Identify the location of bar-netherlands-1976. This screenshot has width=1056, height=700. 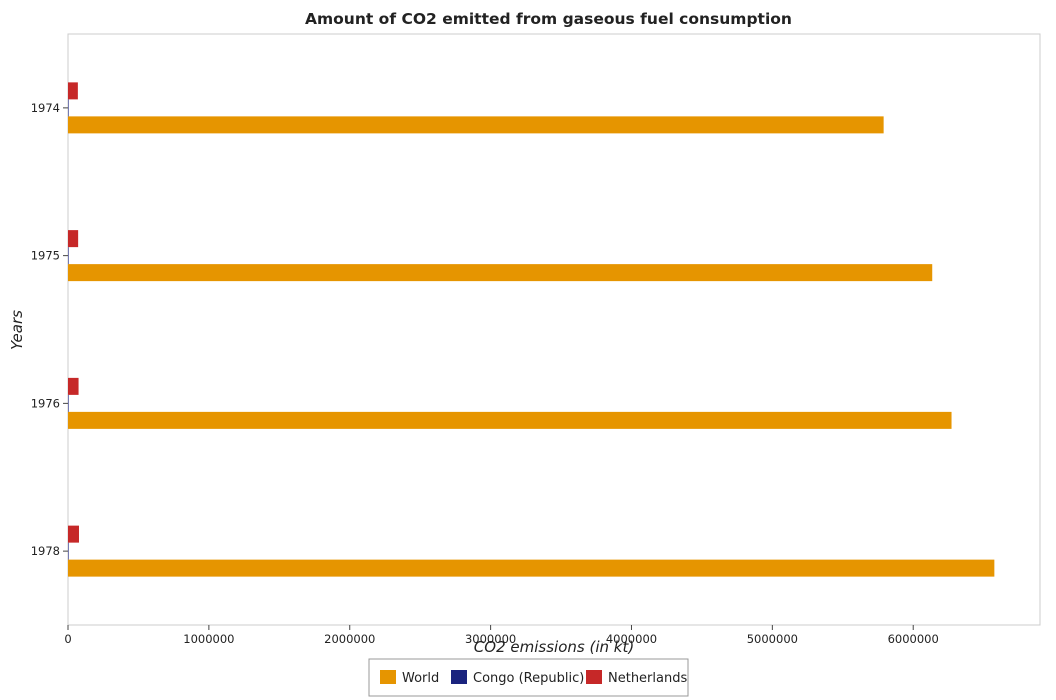
(73, 386).